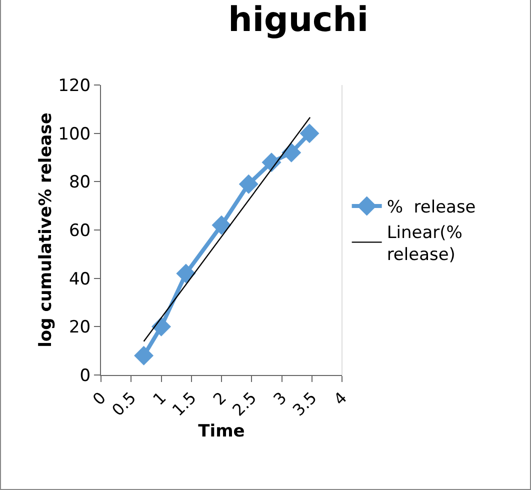 Image resolution: width=531 pixels, height=490 pixels. Describe the element at coordinates (99, 398) in the screenshot. I see `x-tick-label: 0` at that location.